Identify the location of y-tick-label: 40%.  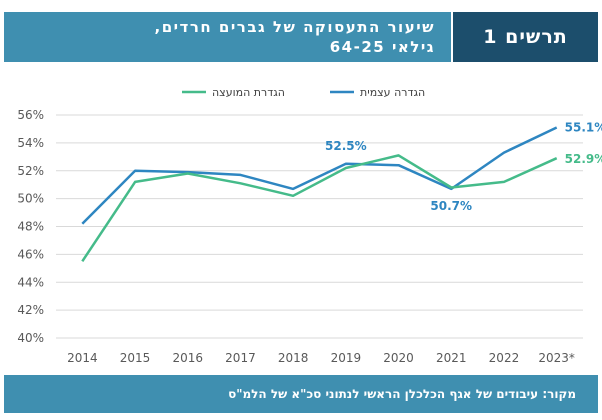
(30, 338).